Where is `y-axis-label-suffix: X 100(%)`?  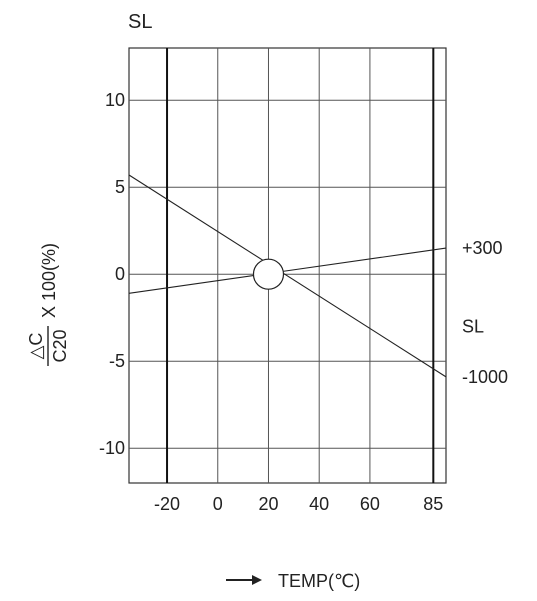 y-axis-label-suffix: X 100(%) is located at coordinates (49, 280).